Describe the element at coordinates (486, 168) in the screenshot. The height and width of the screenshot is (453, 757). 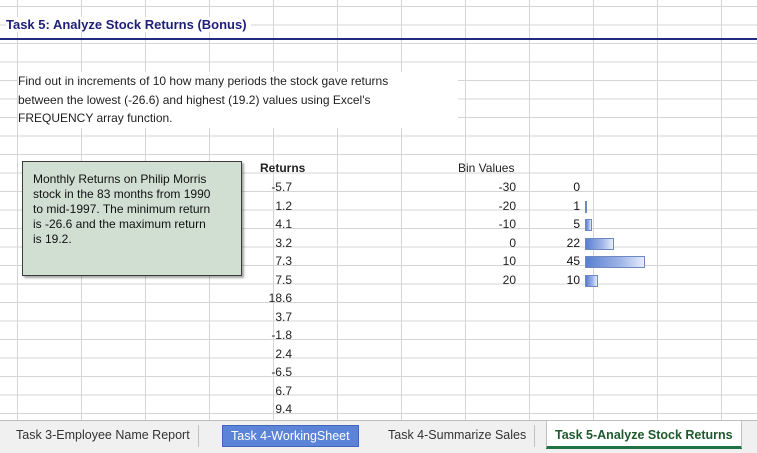
I see `bin-values-header: Bin Values` at that location.